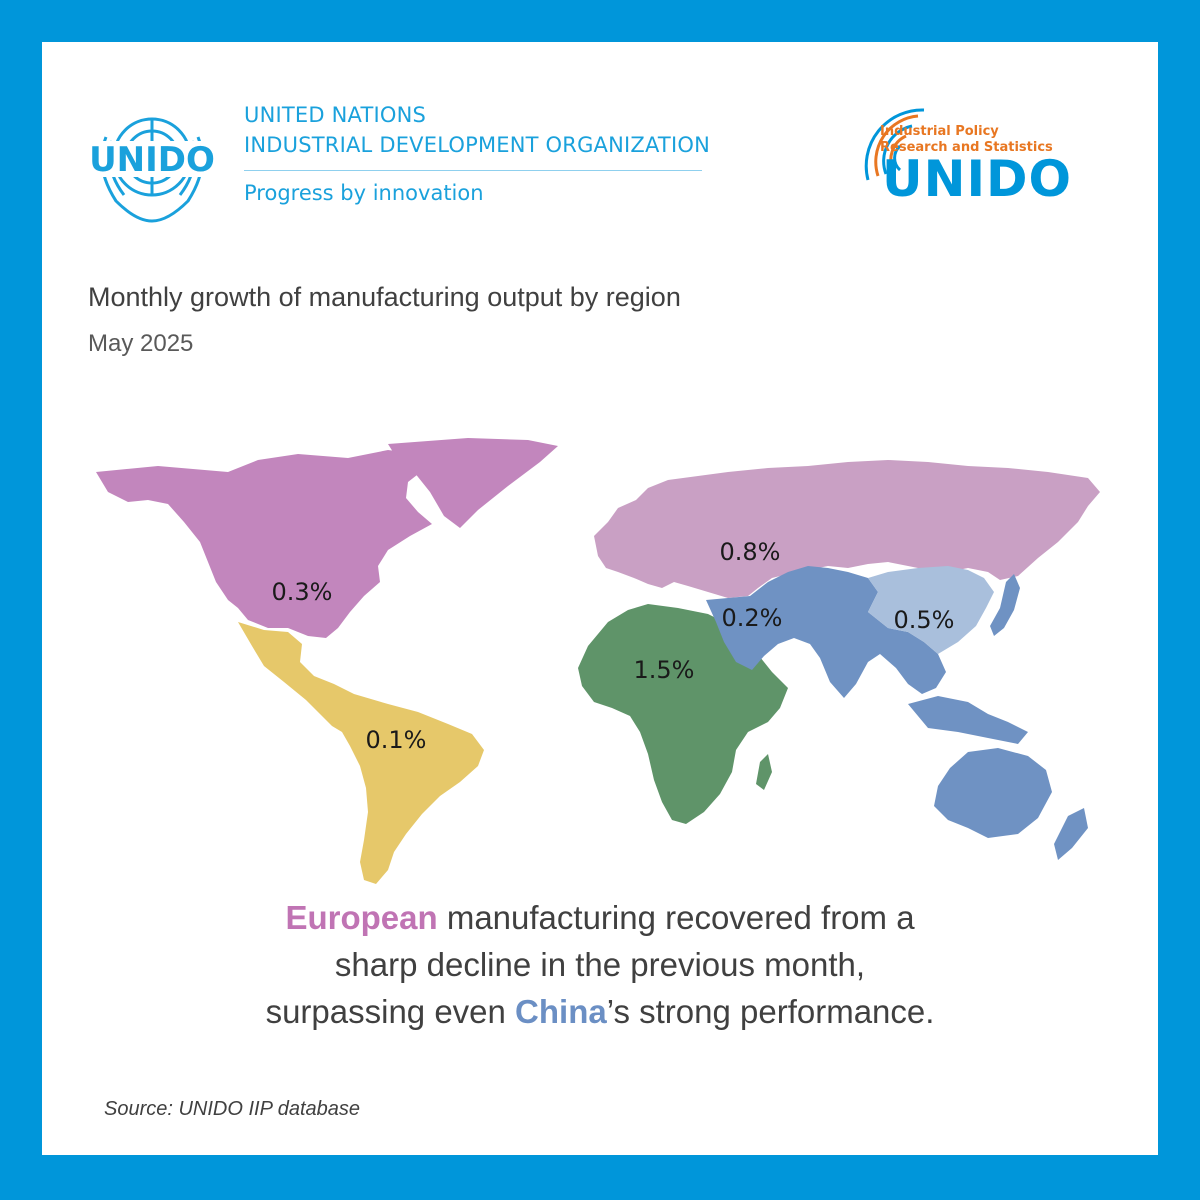  What do you see at coordinates (977, 179) in the screenshot?
I see `iprs-brand: UNIDO` at bounding box center [977, 179].